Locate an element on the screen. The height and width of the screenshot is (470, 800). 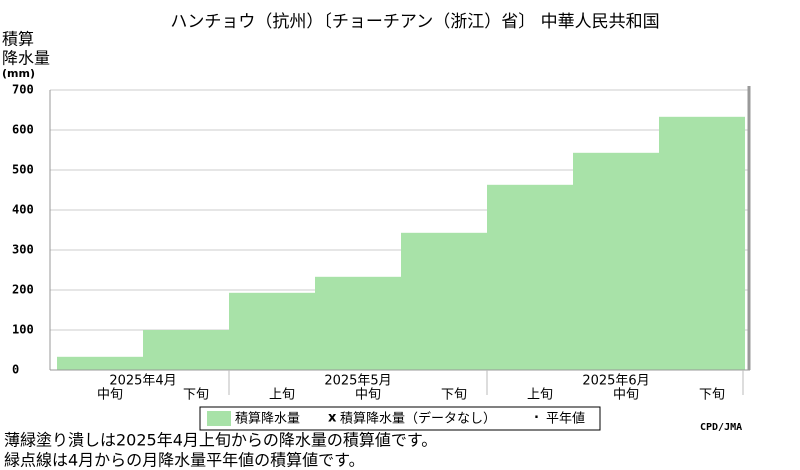
legend-label: 積算降水量 is located at coordinates (267, 419).